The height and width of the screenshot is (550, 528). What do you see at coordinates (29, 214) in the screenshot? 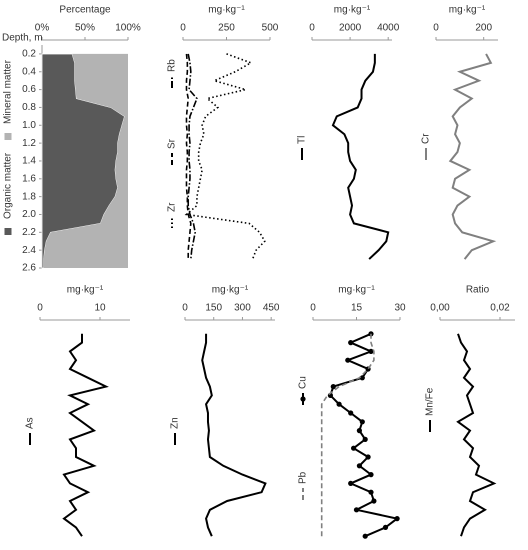
I see `y-tick-label: 2.0` at bounding box center [29, 214].